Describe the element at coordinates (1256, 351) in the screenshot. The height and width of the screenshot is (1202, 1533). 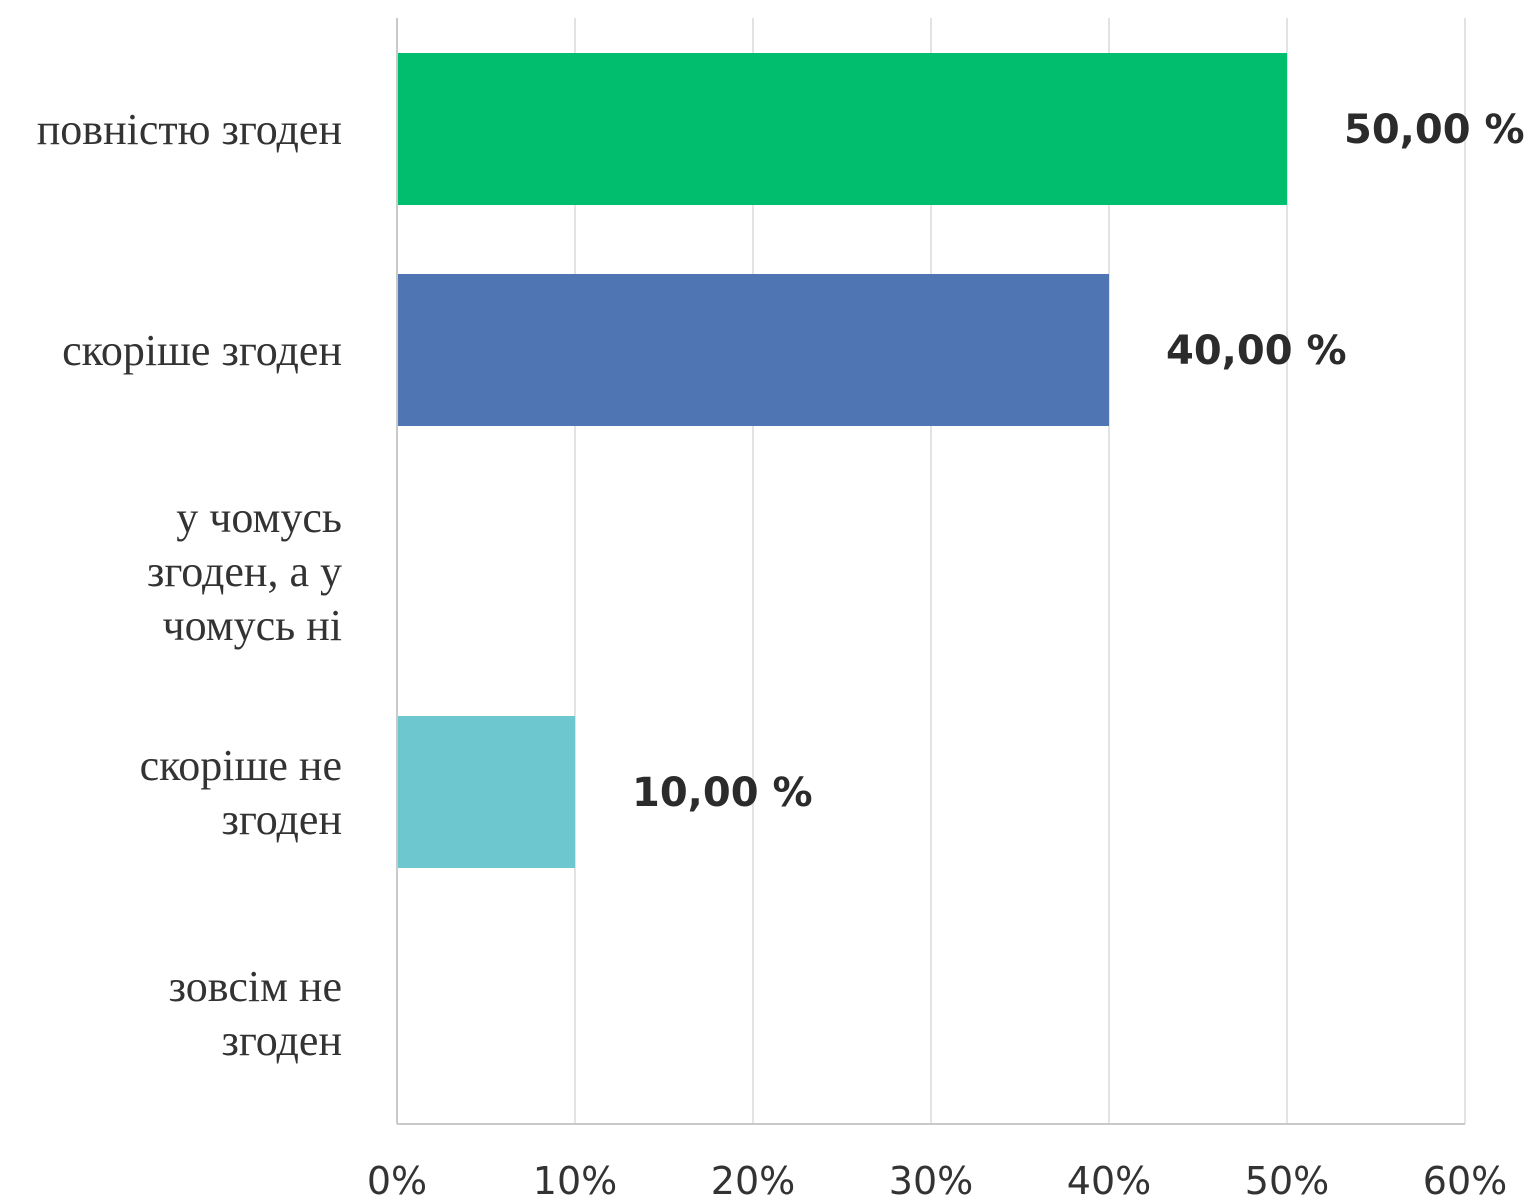
I see `data-label-2: 40,00 %` at that location.